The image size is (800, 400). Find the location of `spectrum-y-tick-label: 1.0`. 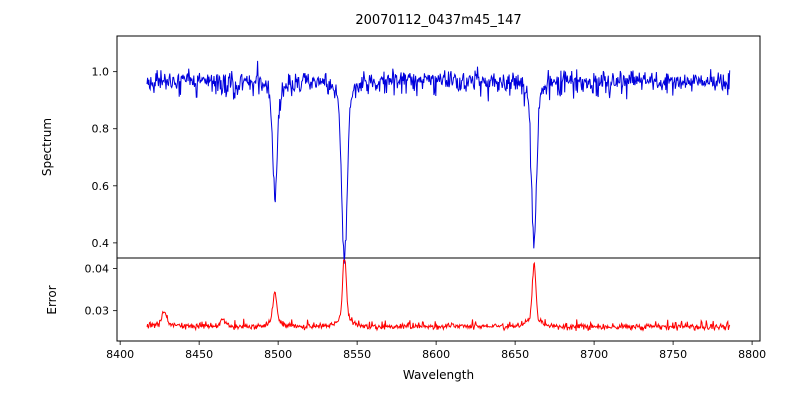

spectrum-y-tick-label: 1.0 is located at coordinates (101, 72).